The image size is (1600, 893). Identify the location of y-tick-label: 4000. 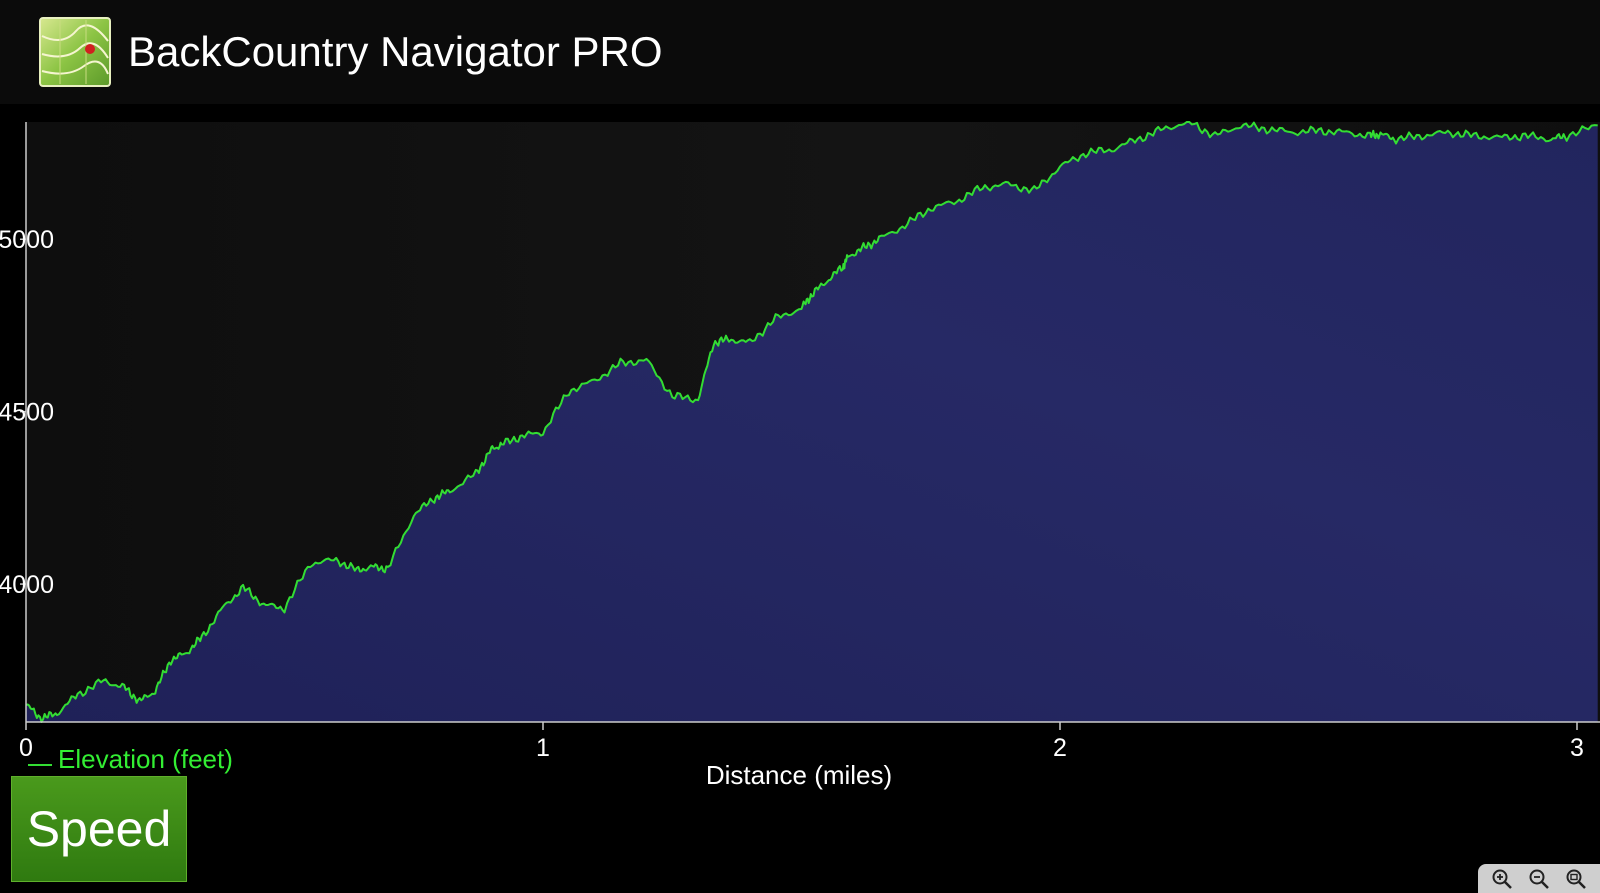
(27, 585).